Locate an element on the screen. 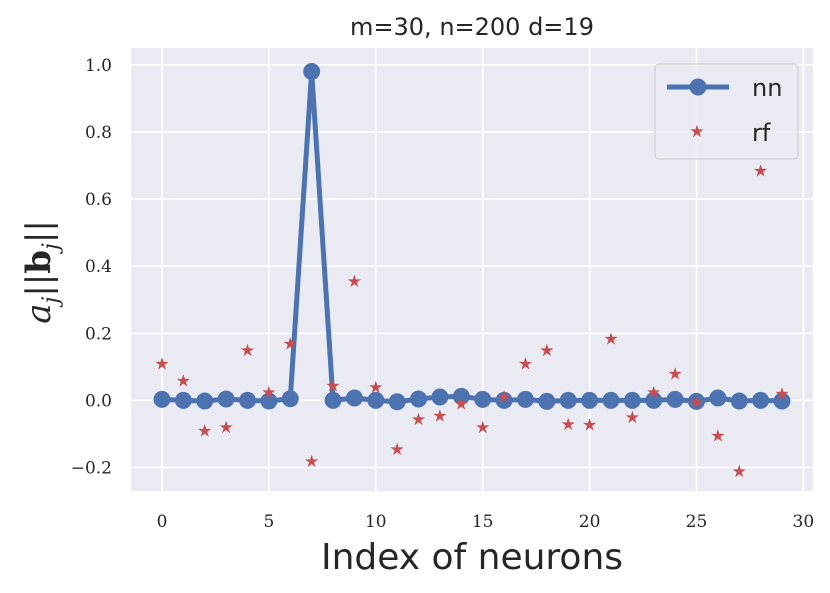 This screenshot has height=593, width=830. legend: nn ★ rf is located at coordinates (726, 111).